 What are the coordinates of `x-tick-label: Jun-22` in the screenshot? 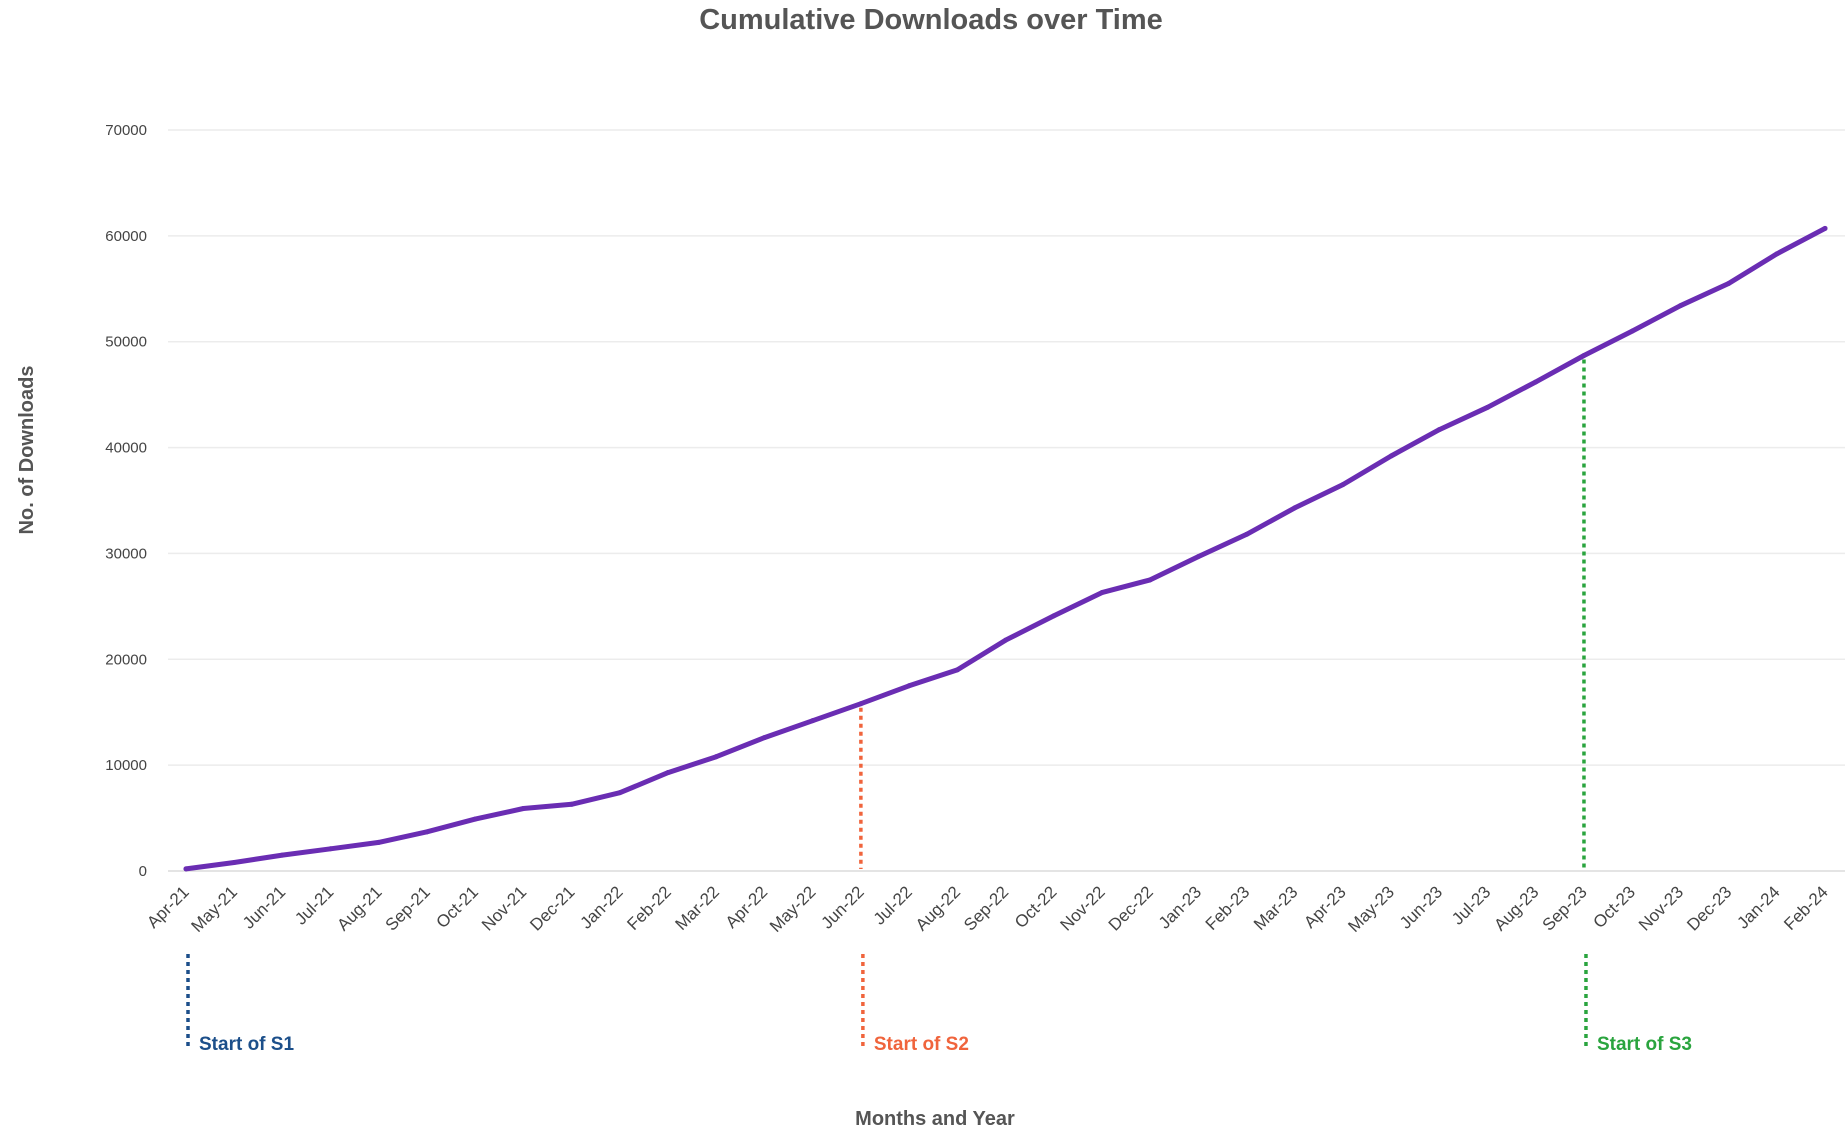 It's located at (843, 907).